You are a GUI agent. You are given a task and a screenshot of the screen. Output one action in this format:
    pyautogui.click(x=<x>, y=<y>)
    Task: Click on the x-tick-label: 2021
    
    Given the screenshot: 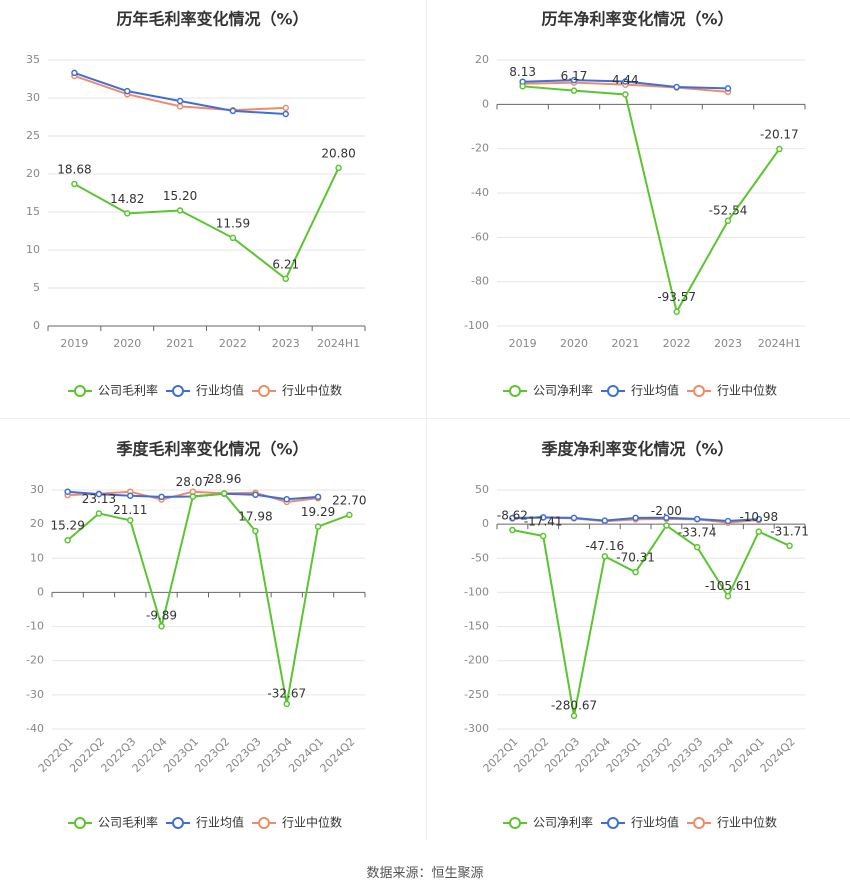 What is the action you would take?
    pyautogui.click(x=180, y=343)
    